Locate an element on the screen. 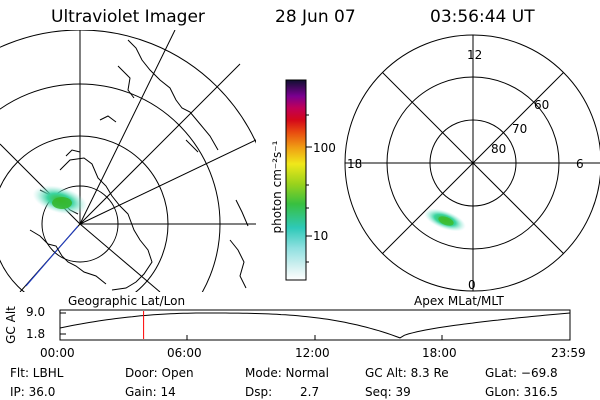 Image resolution: width=600 pixels, height=400 pixels. altitude-plot is located at coordinates (315, 325).